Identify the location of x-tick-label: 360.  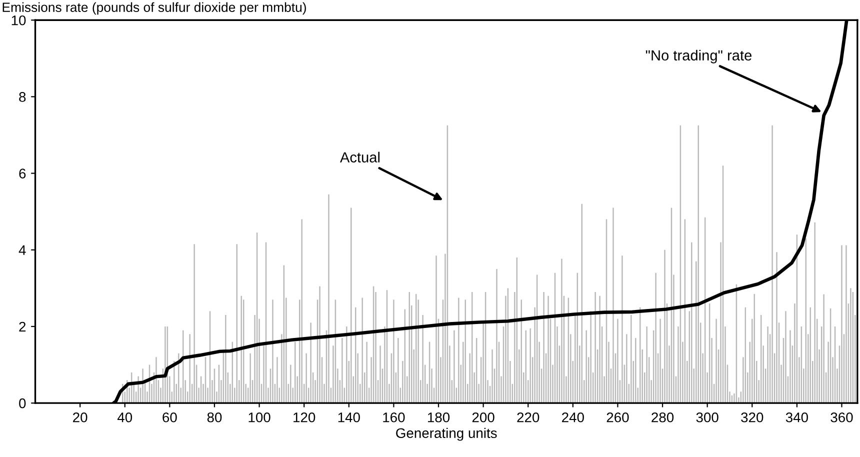
(841, 417).